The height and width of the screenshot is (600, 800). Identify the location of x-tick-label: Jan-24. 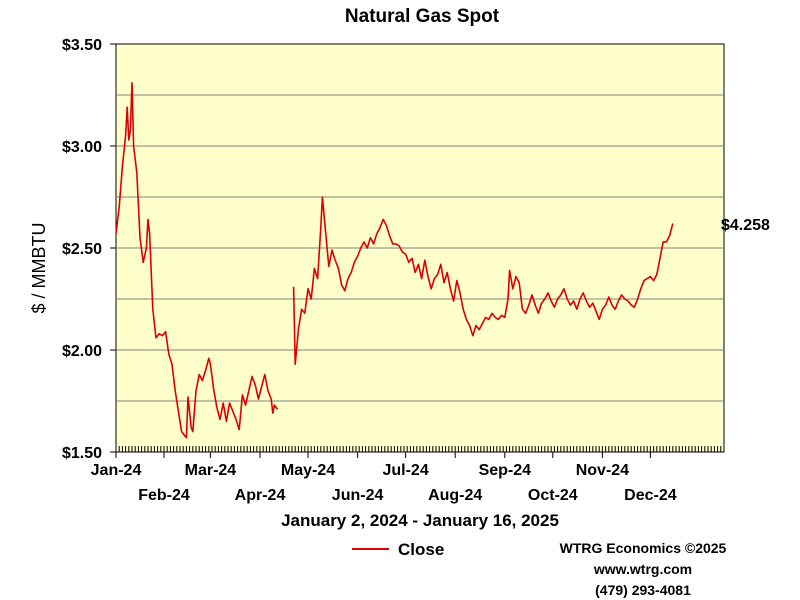
(116, 470).